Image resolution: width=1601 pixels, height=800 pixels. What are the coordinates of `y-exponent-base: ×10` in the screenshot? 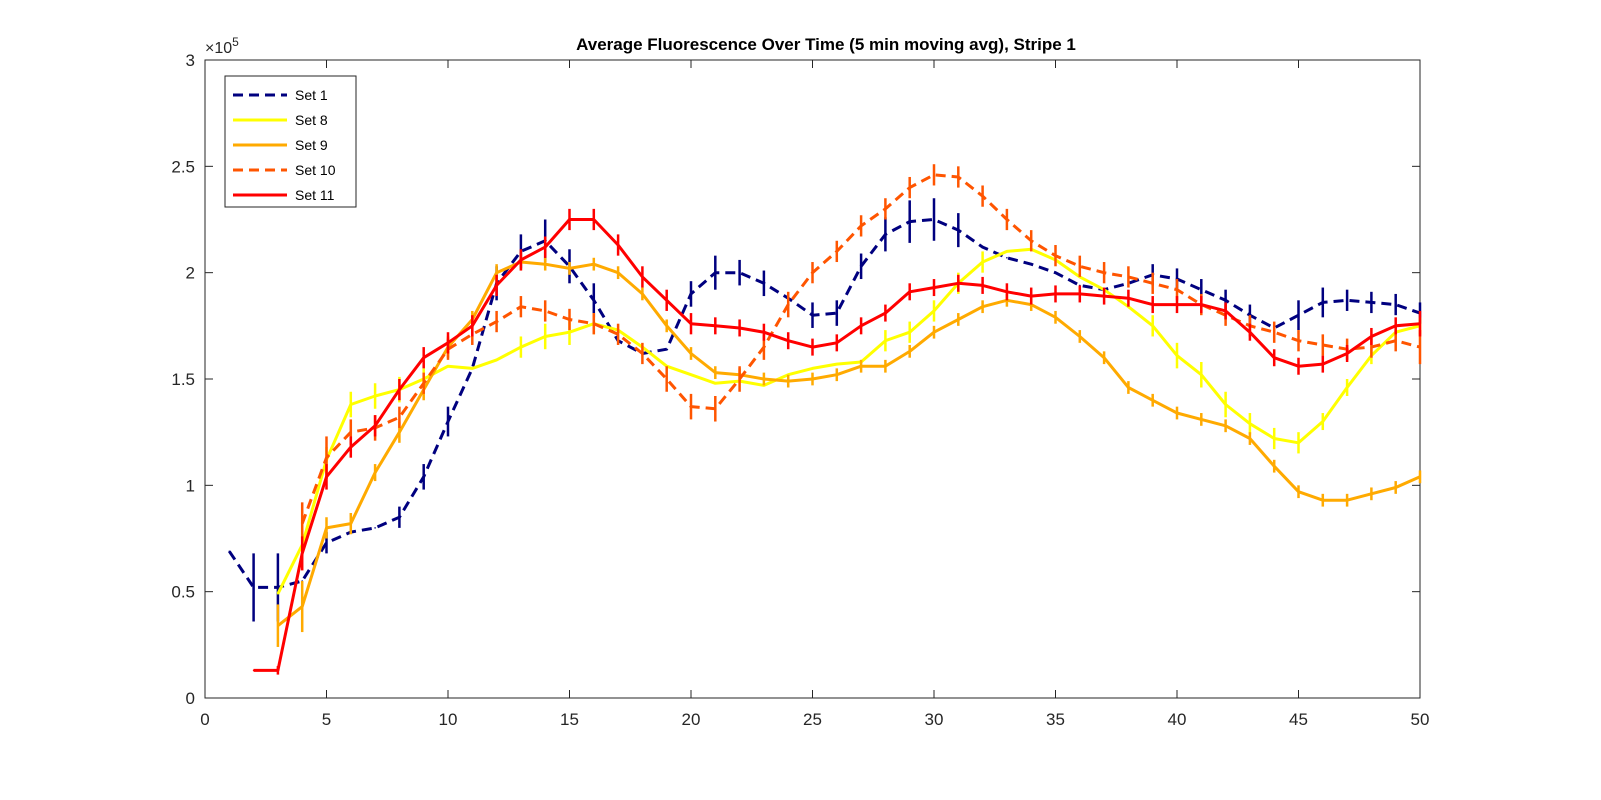 It's located at (218, 48).